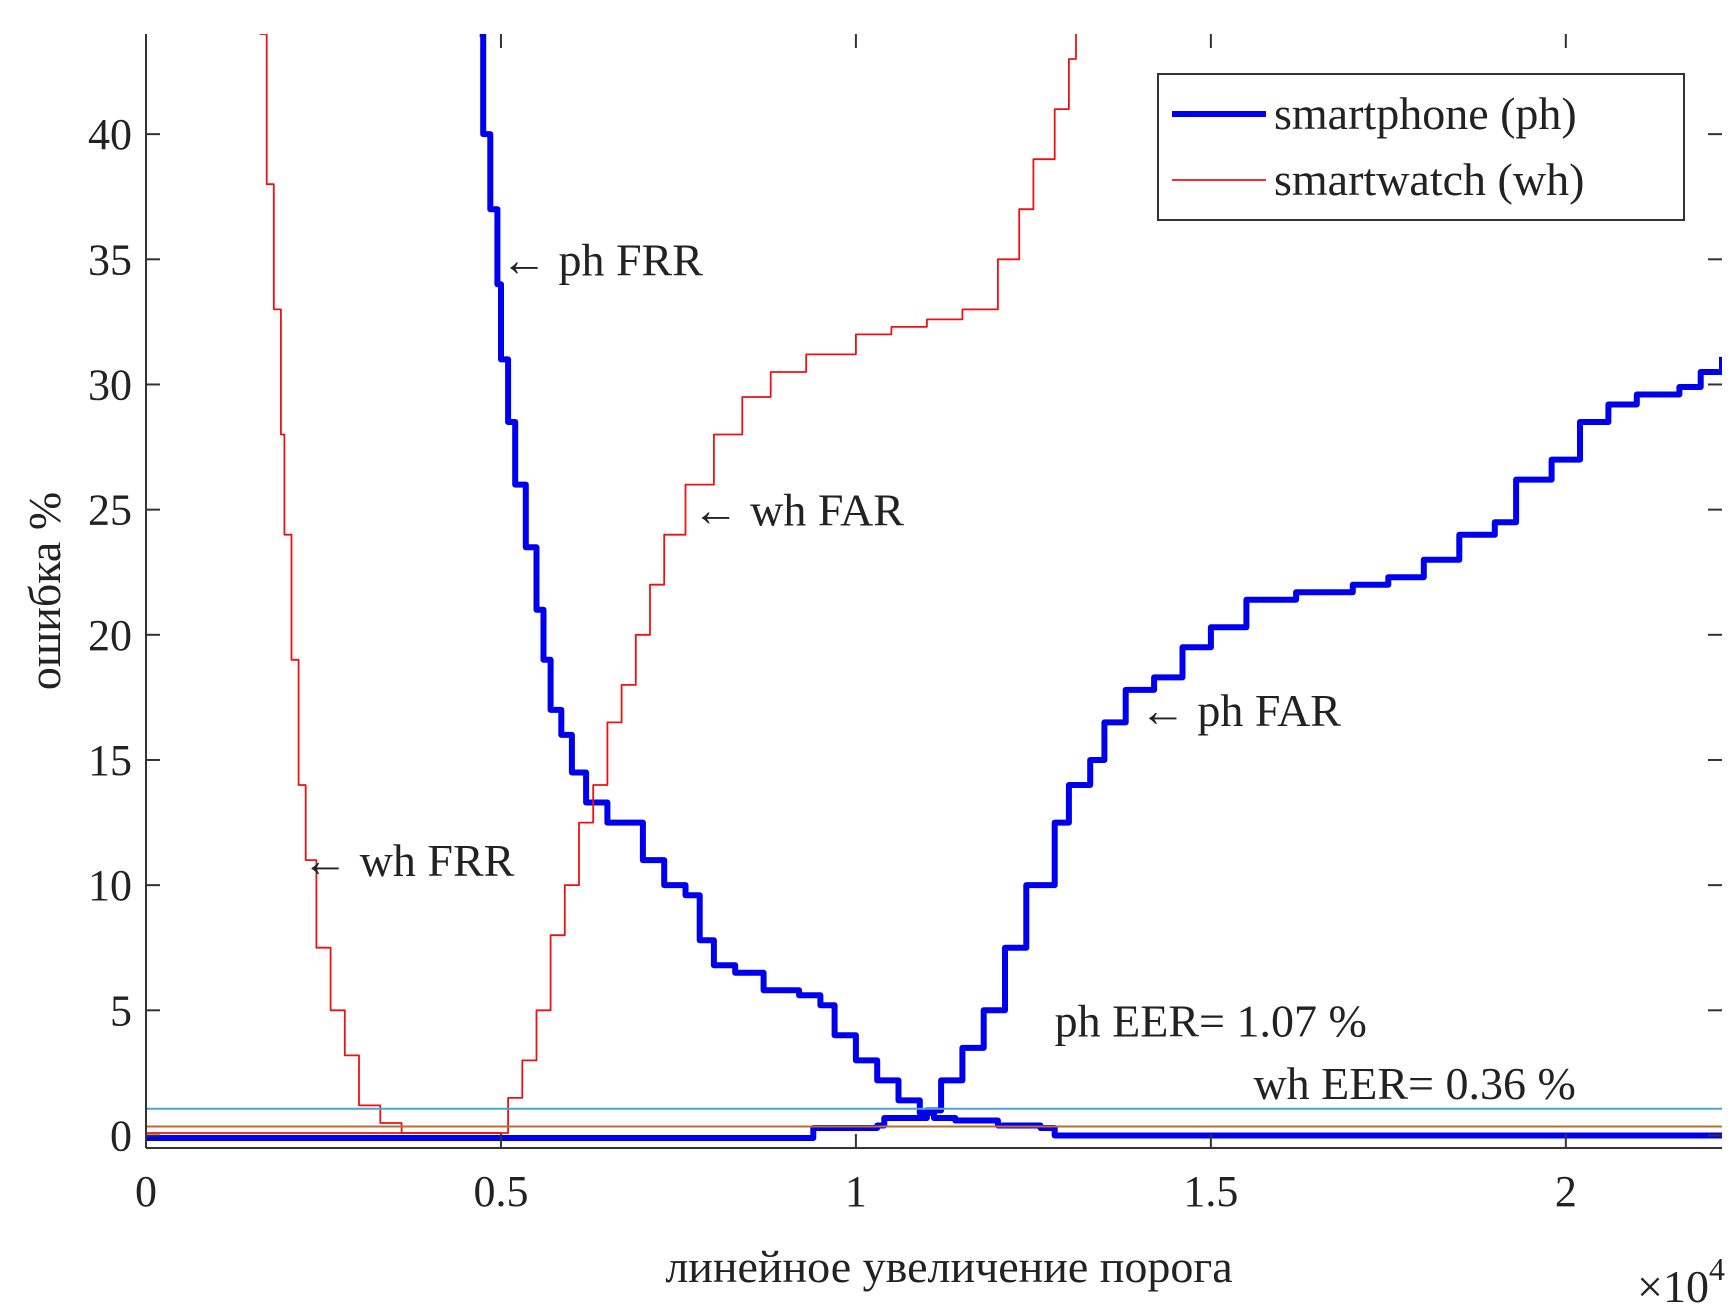 The width and height of the screenshot is (1731, 1313). I want to click on annotation-label: ← ph FRR, so click(602, 259).